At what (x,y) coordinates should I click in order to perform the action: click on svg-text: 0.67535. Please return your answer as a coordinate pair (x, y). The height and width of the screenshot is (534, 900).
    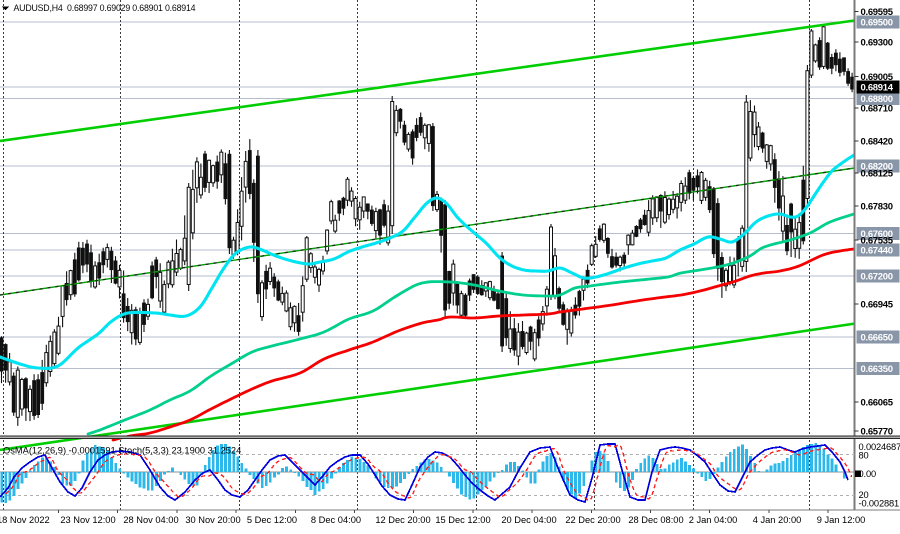
    Looking at the image, I should click on (877, 240).